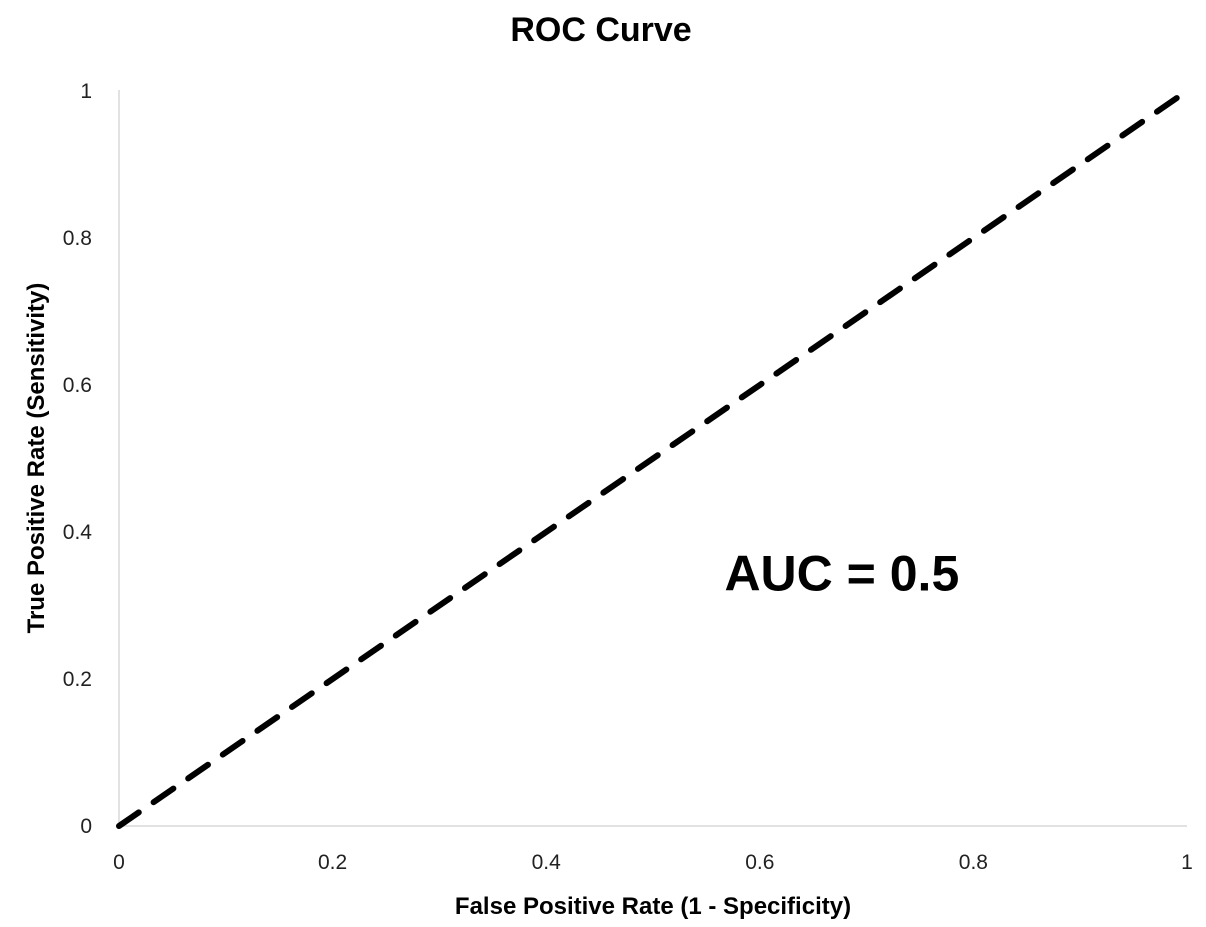  What do you see at coordinates (36, 458) in the screenshot?
I see `y-axis-label: True Positive Rate (Sensitivity)` at bounding box center [36, 458].